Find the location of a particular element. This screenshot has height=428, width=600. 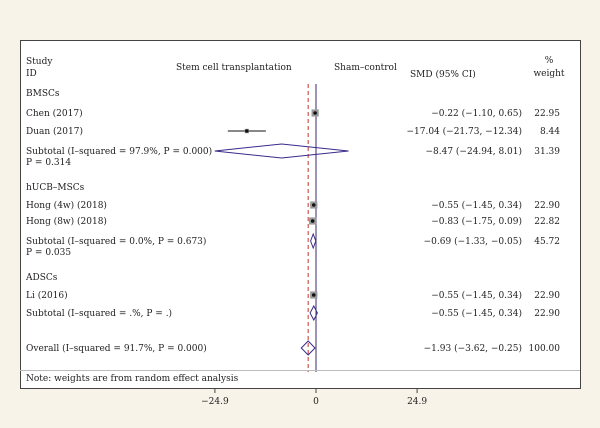

group-heading: hUCB–MSCs is located at coordinates (55, 188).